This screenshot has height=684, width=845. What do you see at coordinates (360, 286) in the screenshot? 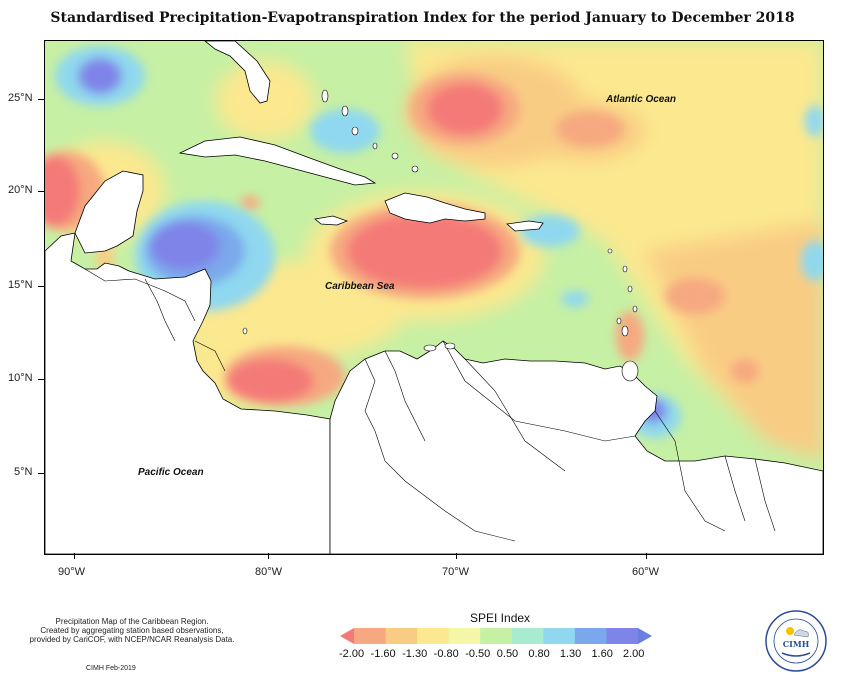
I see `caribbean-sea-label: Caribbean Sea` at bounding box center [360, 286].